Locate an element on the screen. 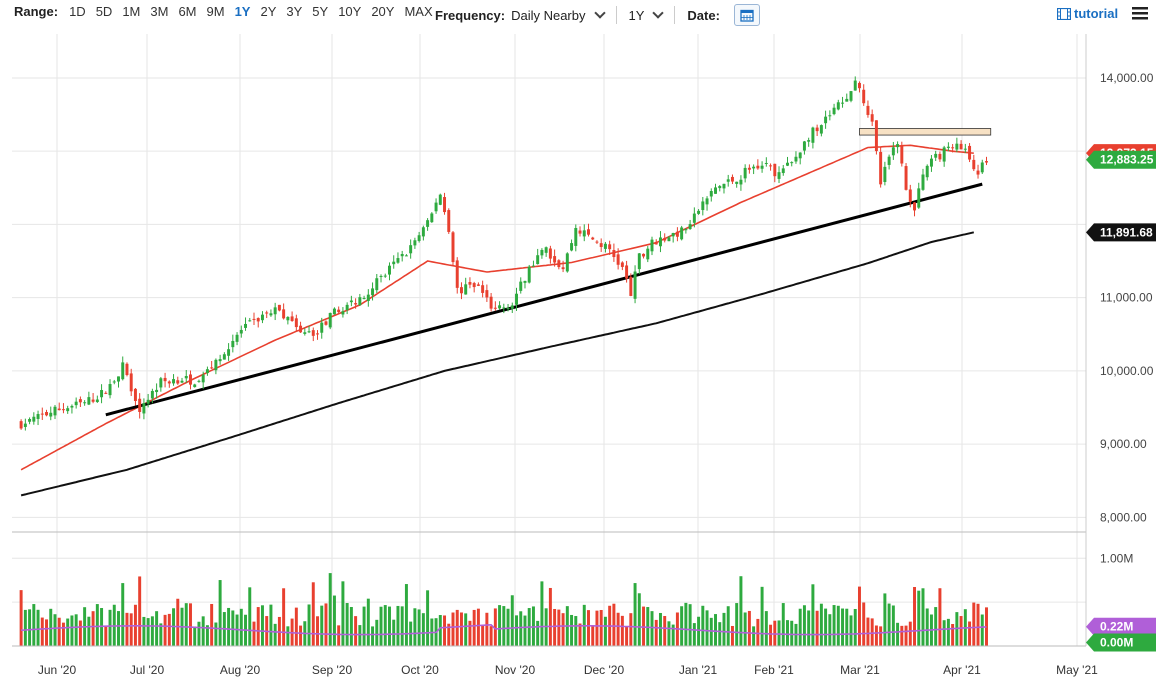 The image size is (1161, 683). range-20y: 20Y is located at coordinates (383, 11).